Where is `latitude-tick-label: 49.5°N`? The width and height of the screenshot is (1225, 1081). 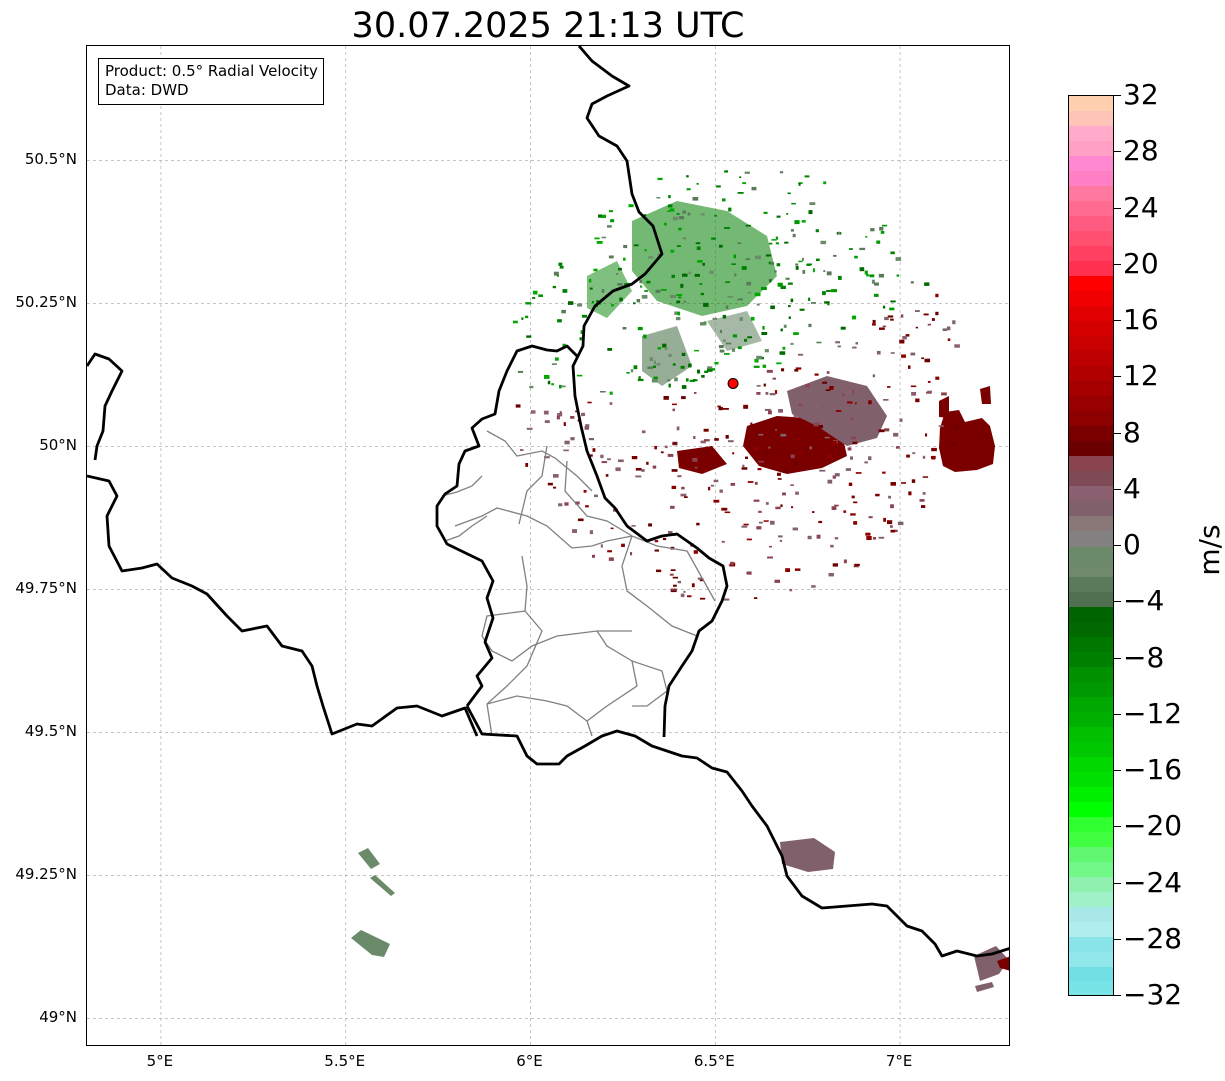
latitude-tick-label: 49.5°N is located at coordinates (50, 731).